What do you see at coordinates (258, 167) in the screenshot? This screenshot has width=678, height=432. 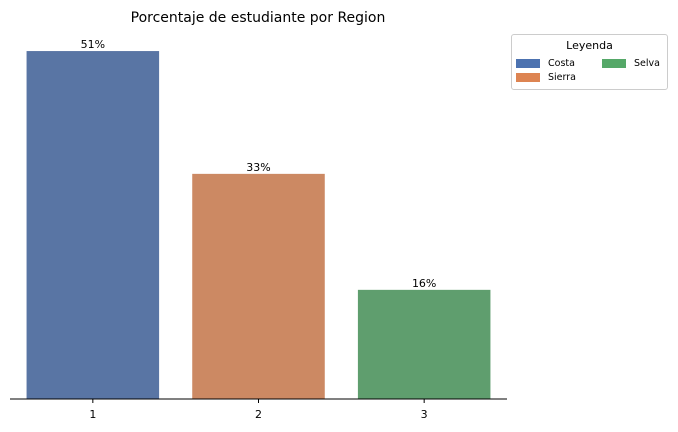 I see `data-label-2: 33%` at bounding box center [258, 167].